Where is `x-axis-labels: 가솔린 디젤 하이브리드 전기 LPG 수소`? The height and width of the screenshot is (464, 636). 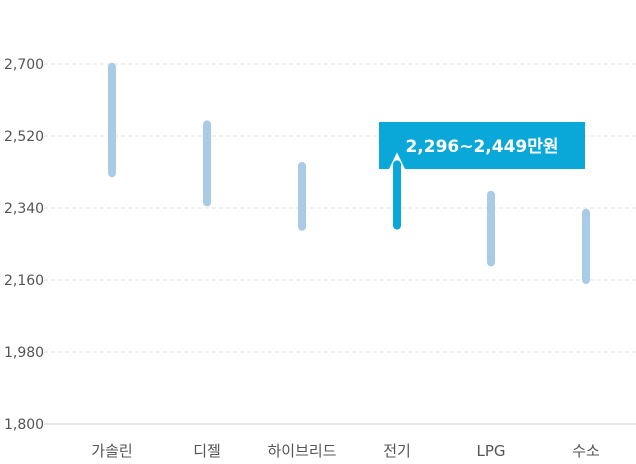 x-axis-labels: 가솔린 디젤 하이브리드 전기 LPG 수소 is located at coordinates (345, 451).